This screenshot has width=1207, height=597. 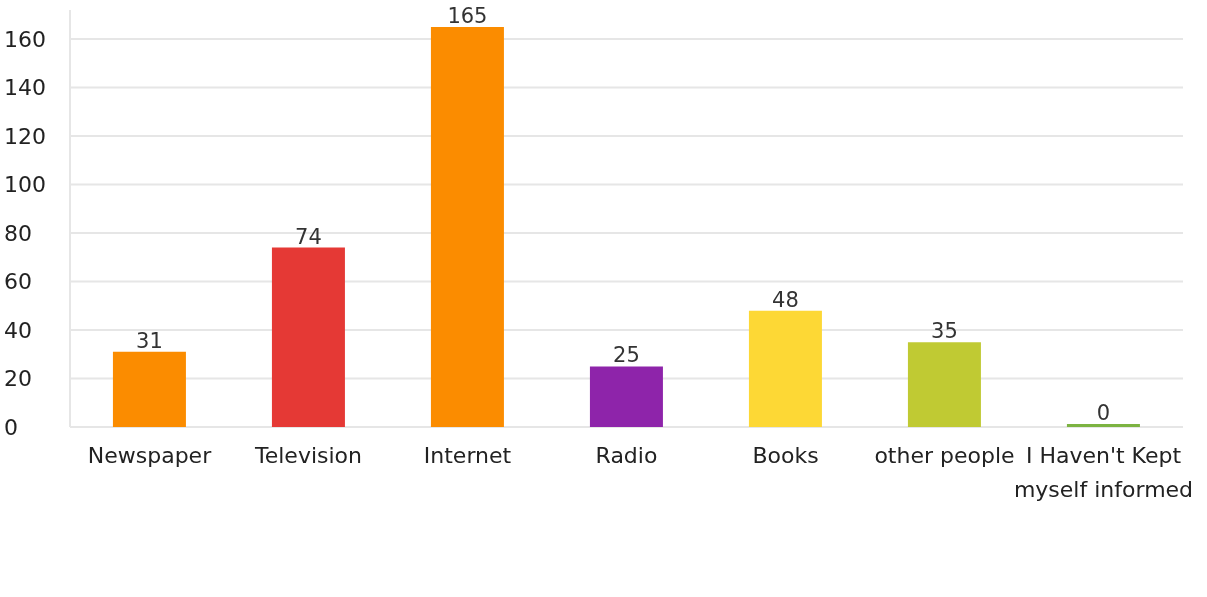 I want to click on data-label: 165, so click(x=467, y=15).